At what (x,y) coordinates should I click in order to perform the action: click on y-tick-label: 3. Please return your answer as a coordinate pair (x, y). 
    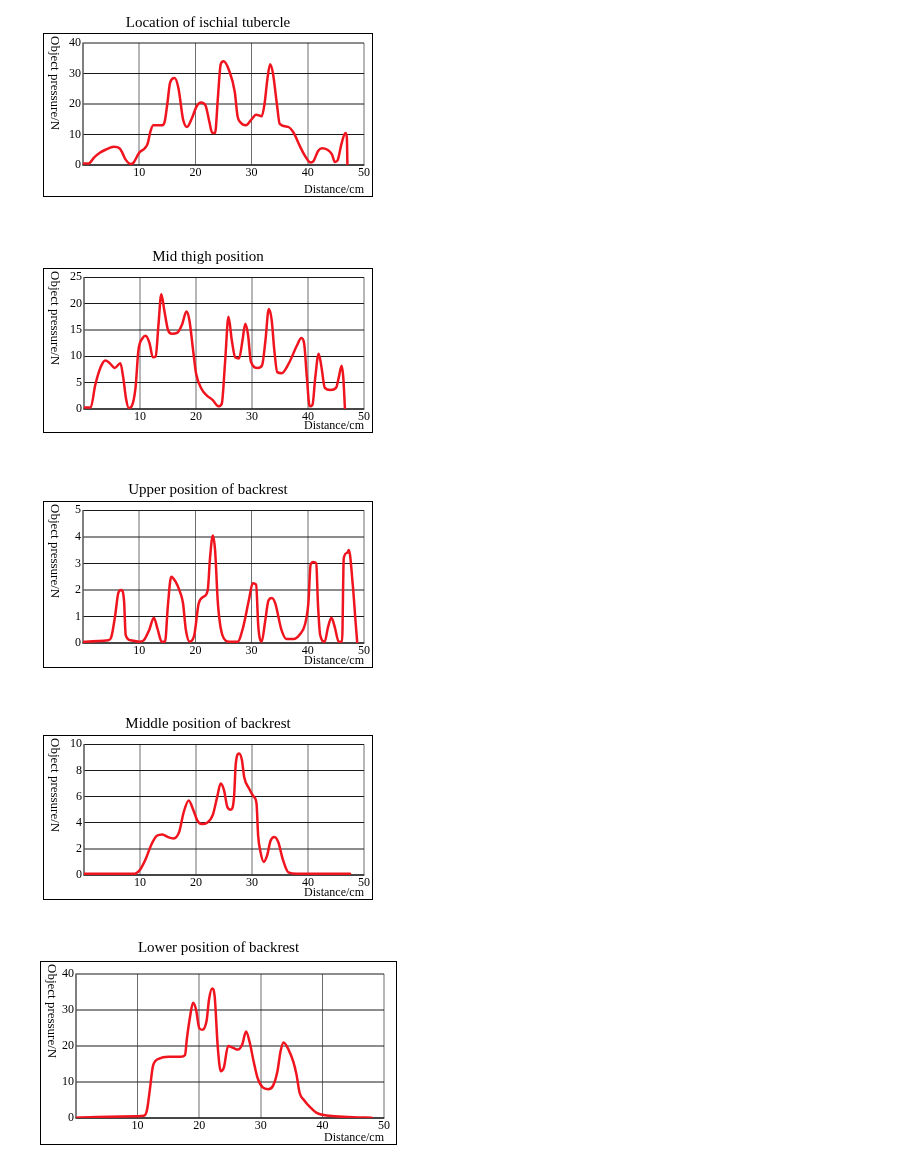
    Looking at the image, I should click on (78, 562).